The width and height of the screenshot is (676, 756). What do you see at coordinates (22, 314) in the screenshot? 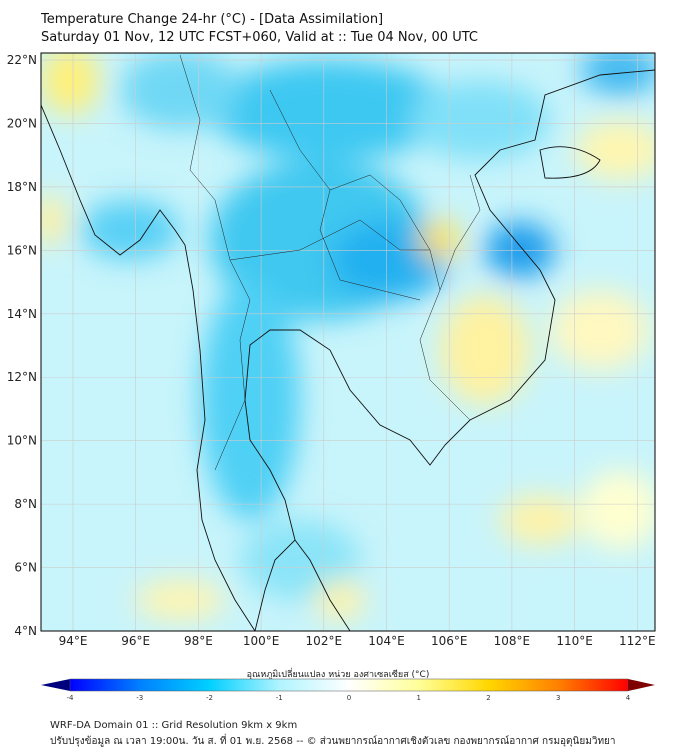
I see `latitude-label: 14°N` at bounding box center [22, 314].